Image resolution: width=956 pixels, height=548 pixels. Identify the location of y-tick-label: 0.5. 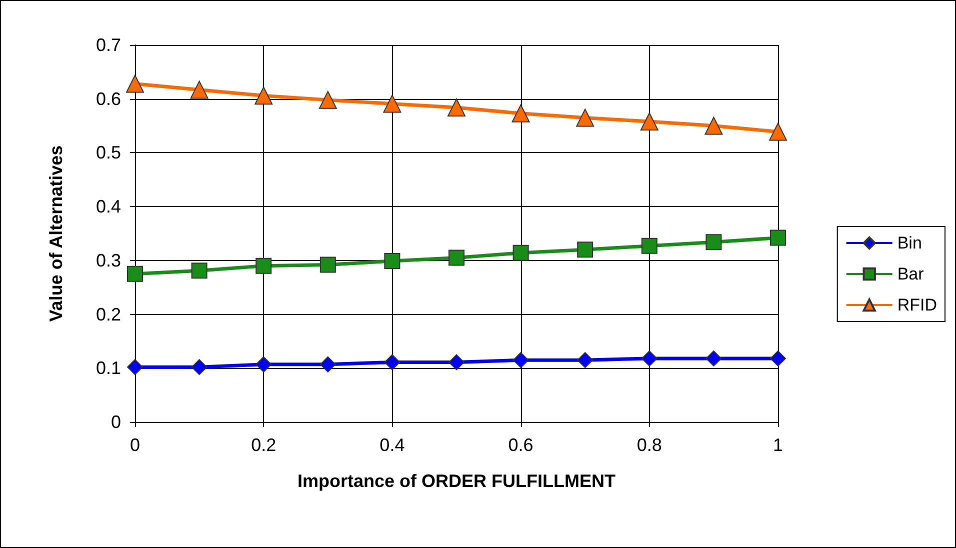
(108, 152).